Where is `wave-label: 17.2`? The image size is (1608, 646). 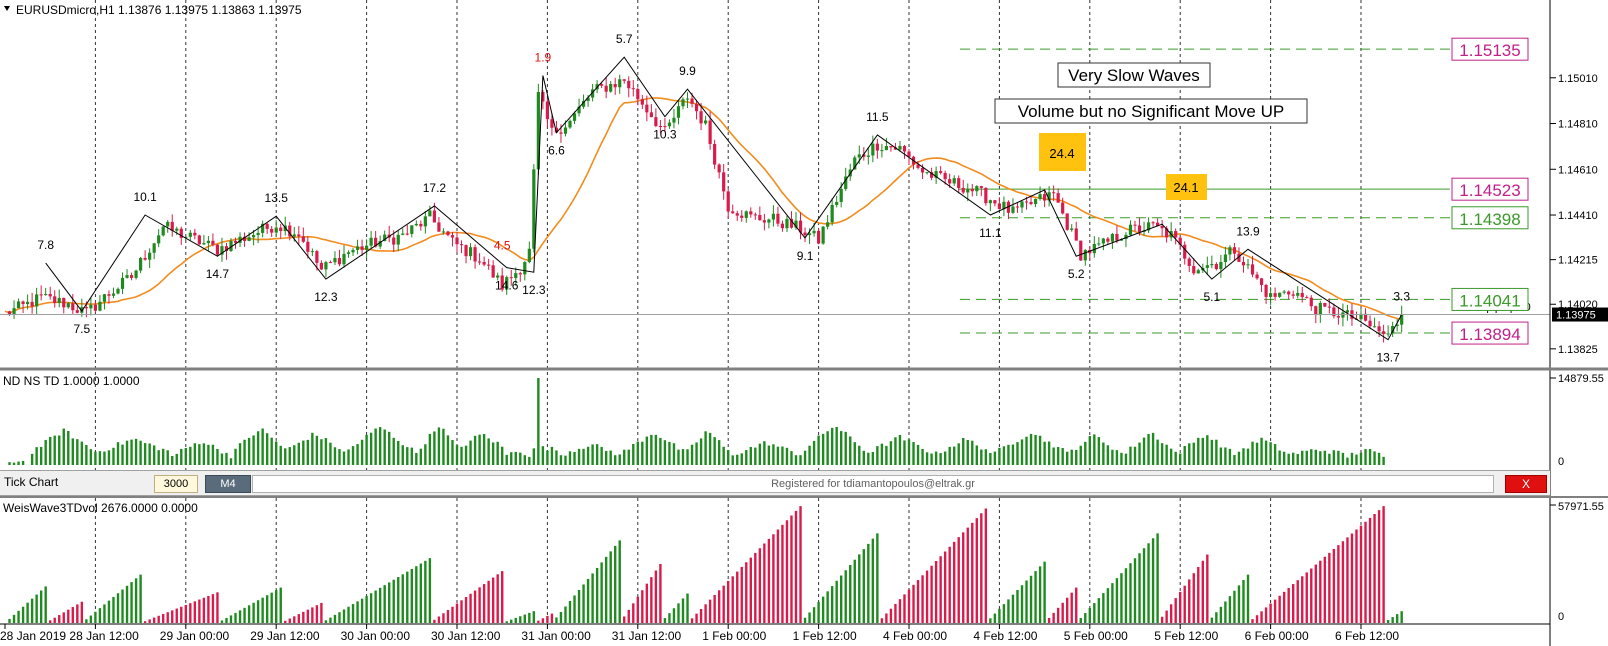
wave-label: 17.2 is located at coordinates (435, 188).